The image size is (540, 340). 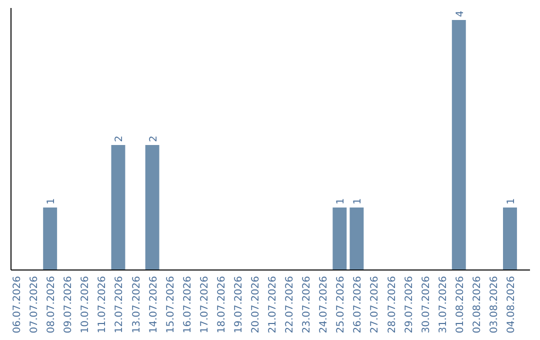 What do you see at coordinates (426, 305) in the screenshot?
I see `x-tick-label: 30.07.2026` at bounding box center [426, 305].